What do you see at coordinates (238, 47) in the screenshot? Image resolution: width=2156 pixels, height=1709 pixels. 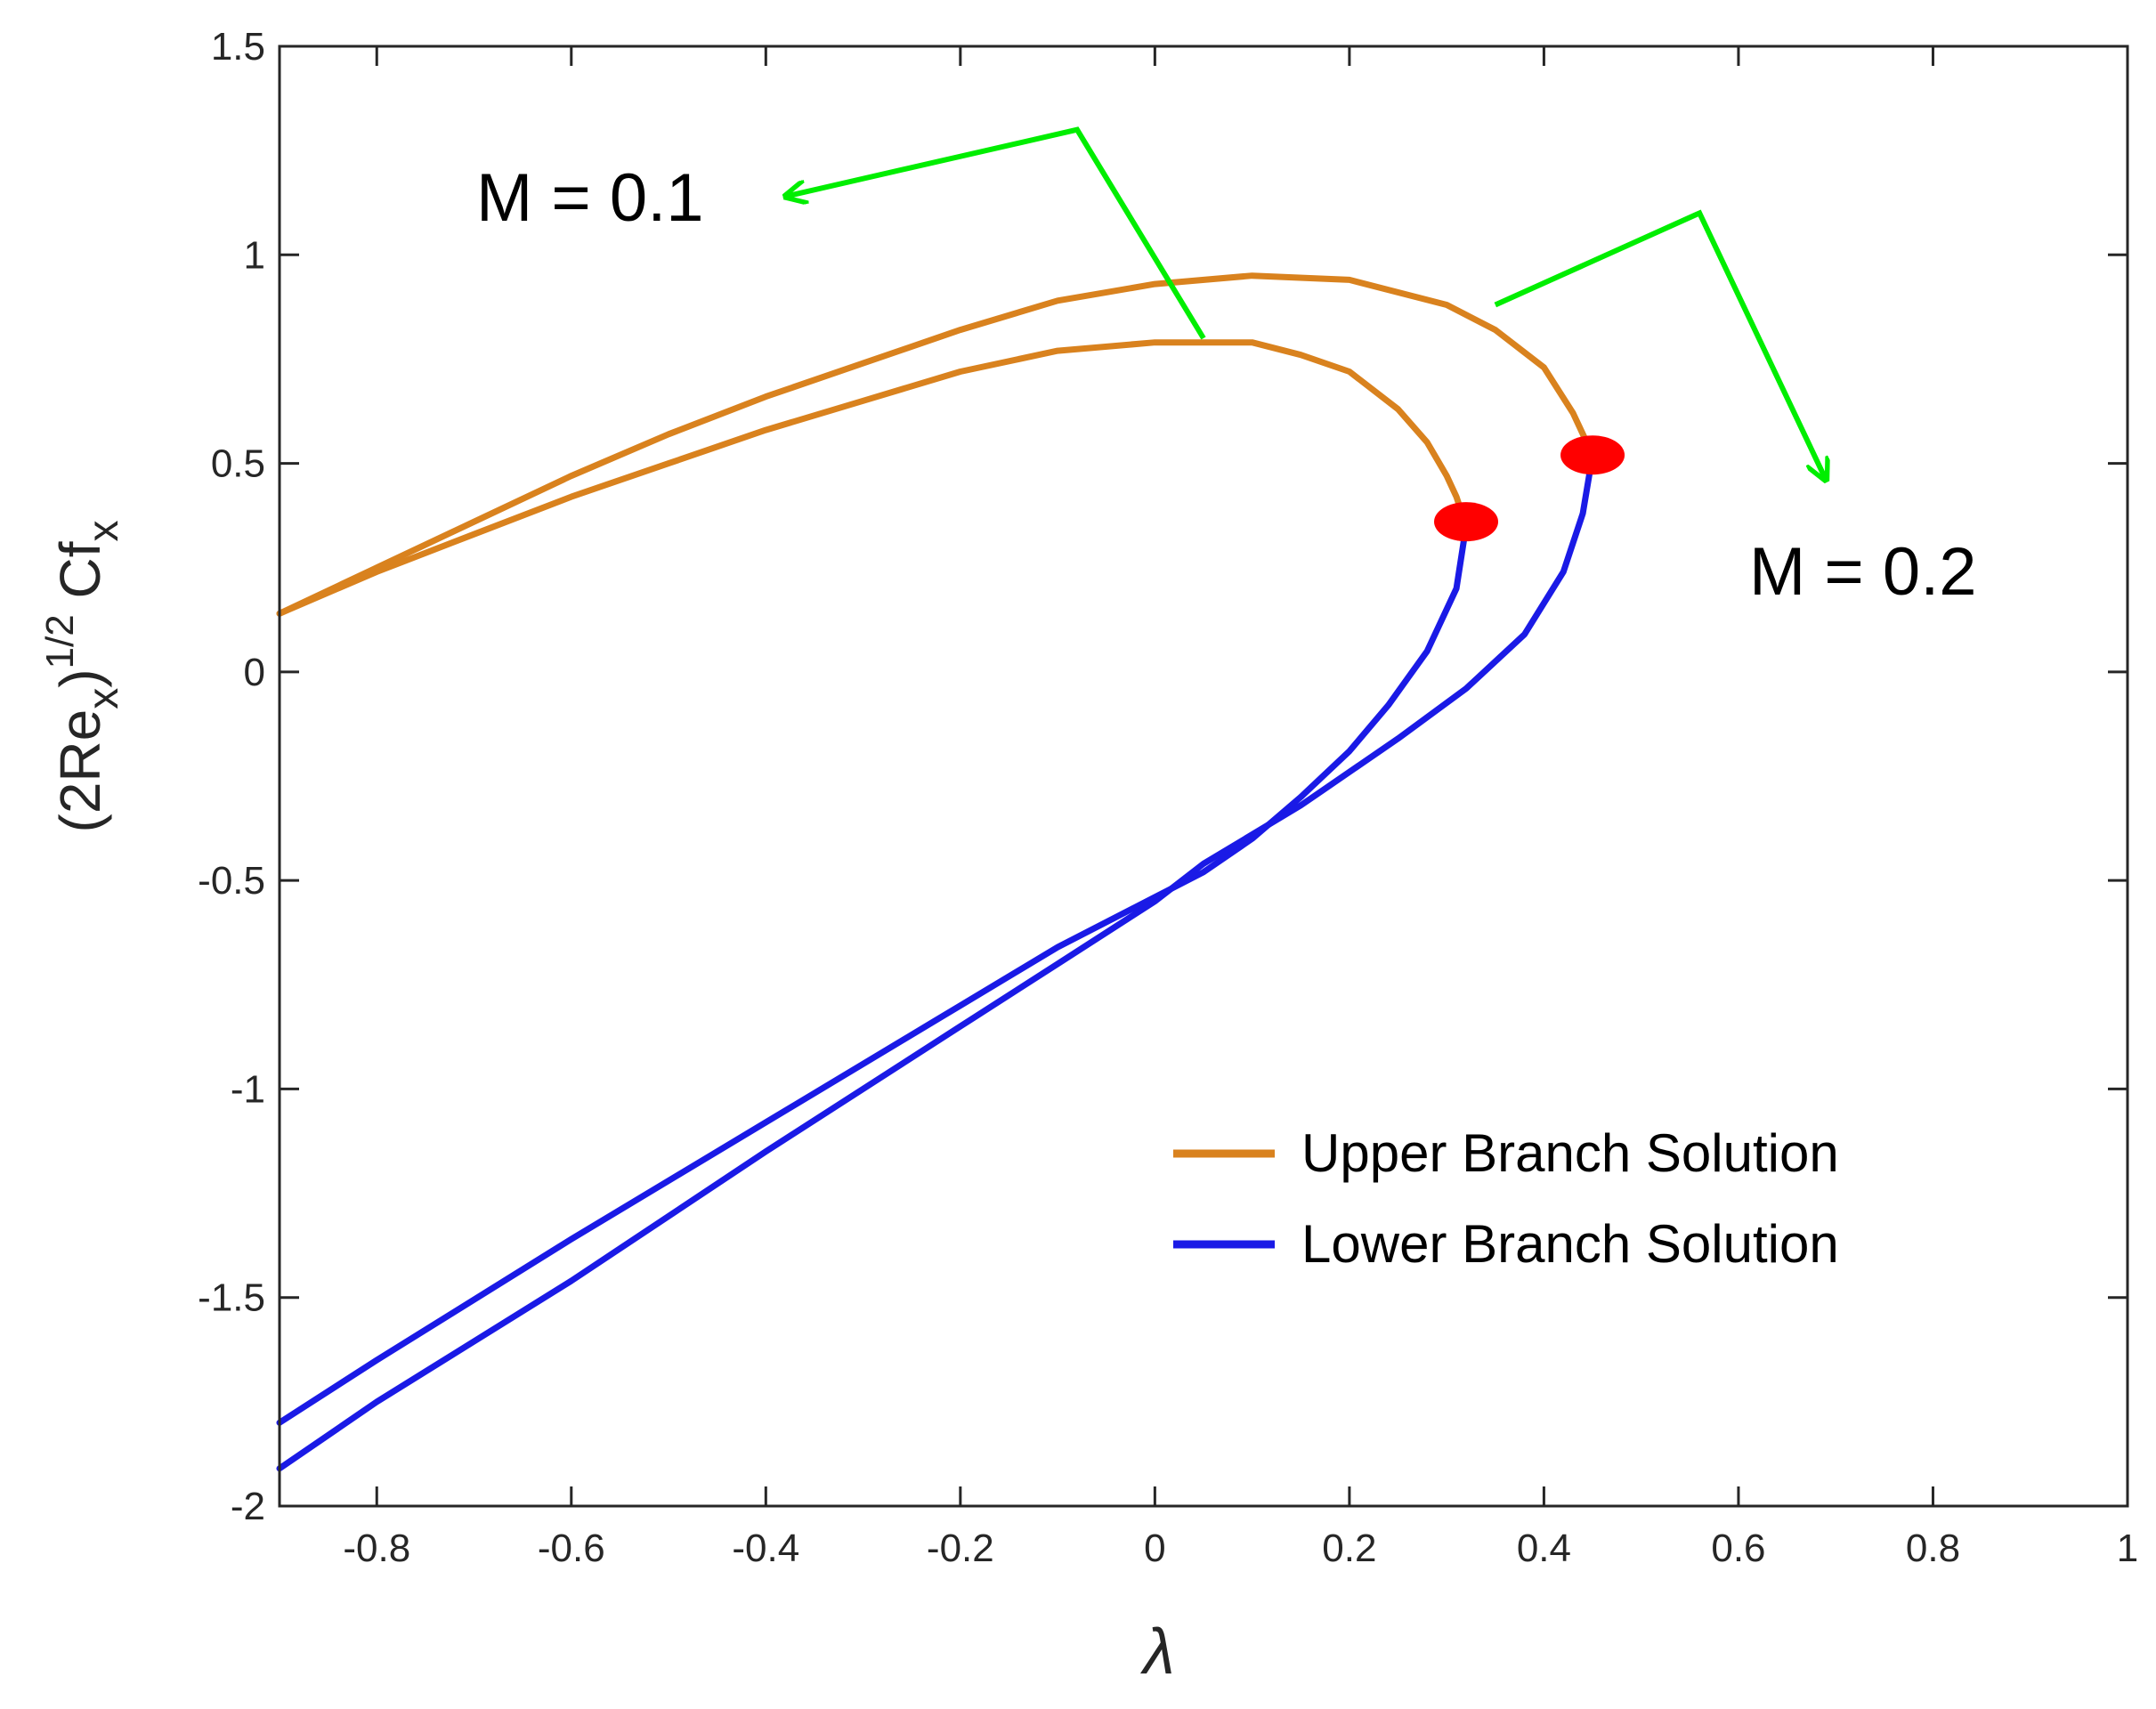 I see `y-tick-label: 1.5` at bounding box center [238, 47].